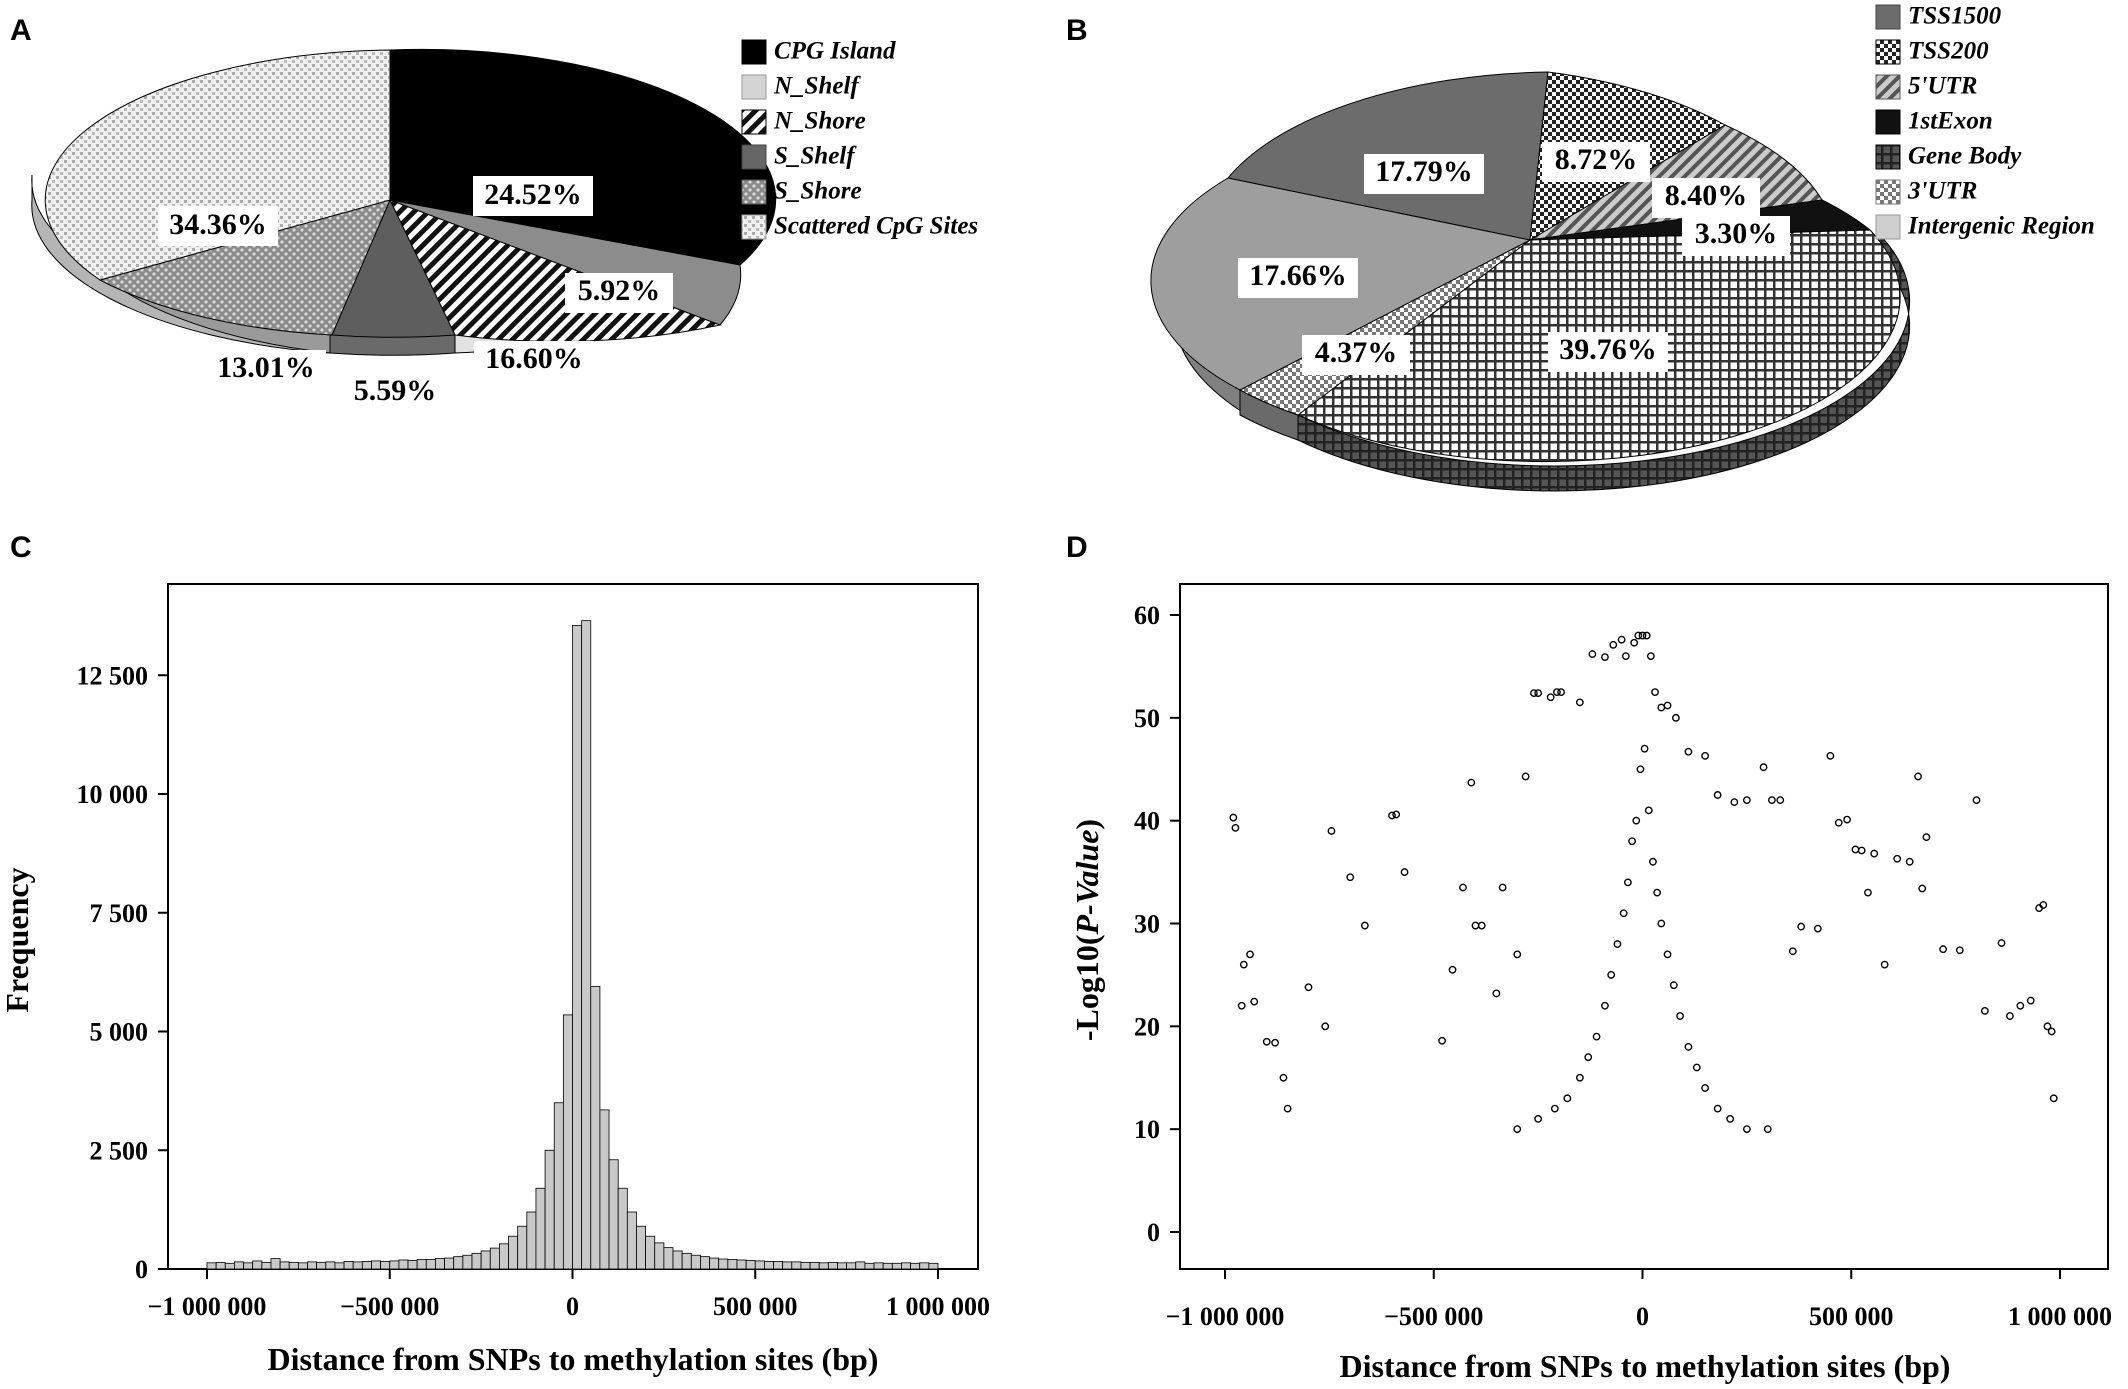 Image resolution: width=2128 pixels, height=1389 pixels. Describe the element at coordinates (244, 267) in the screenshot. I see `pie-a-slice-s-shore` at that location.